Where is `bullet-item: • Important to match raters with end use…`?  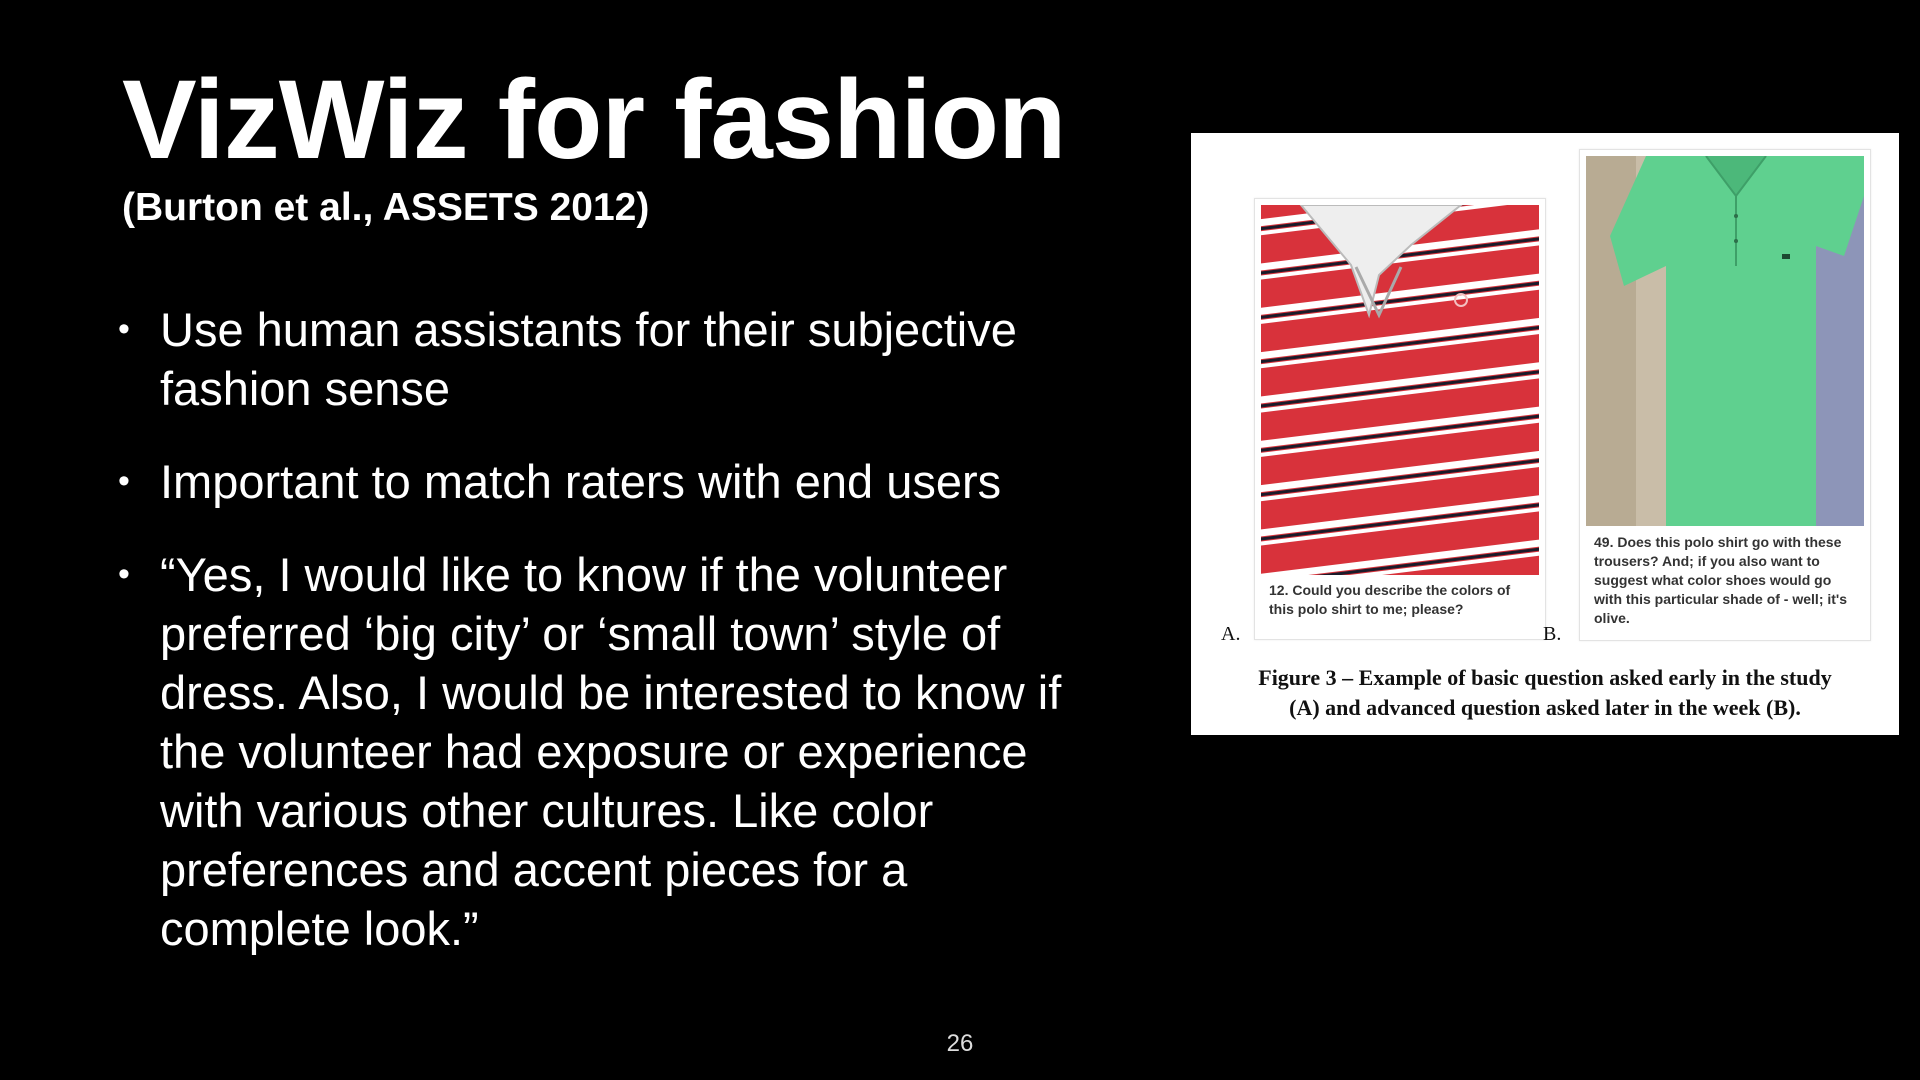 bullet-item: • Important to match raters with end use… is located at coordinates (598, 481).